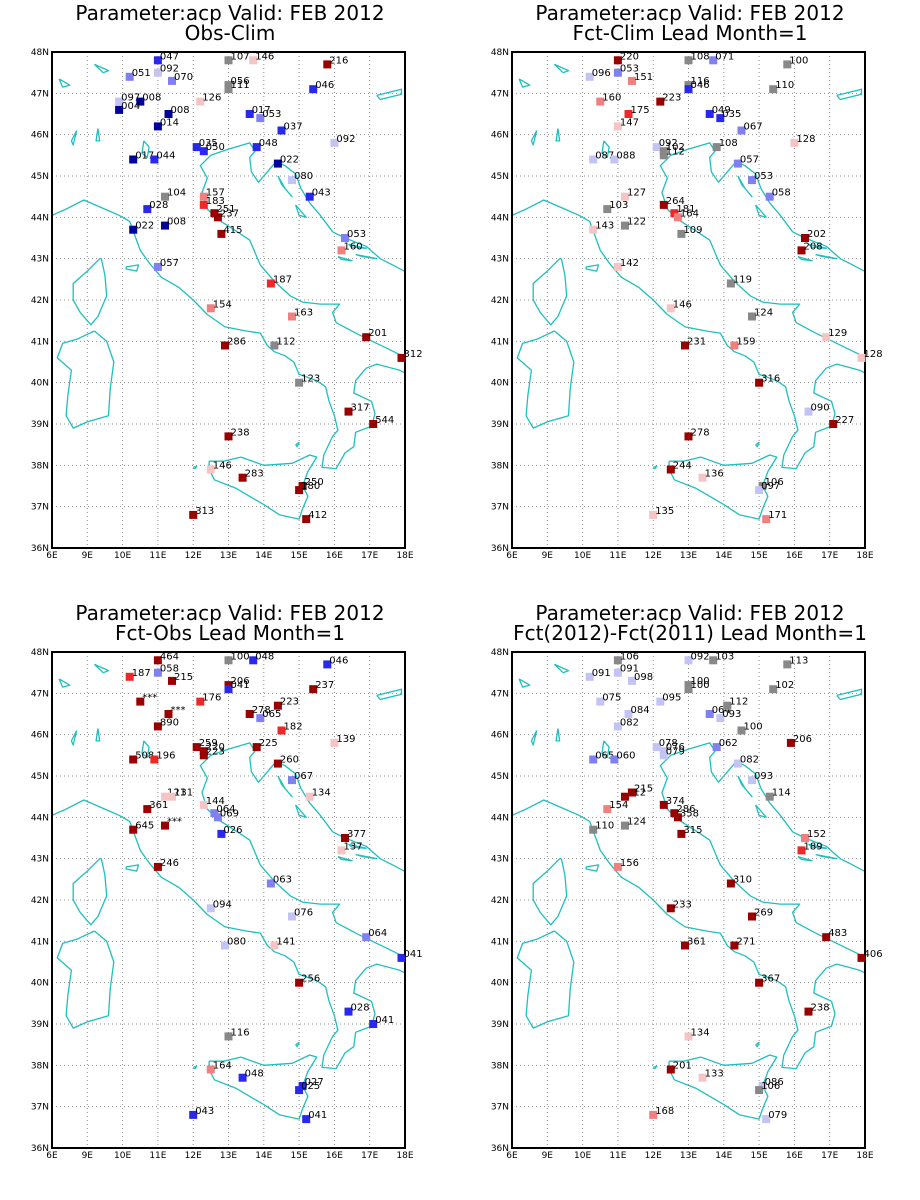 This screenshot has width=920, height=1200. What do you see at coordinates (229, 813) in the screenshot?
I see `station-value-label: 069` at bounding box center [229, 813].